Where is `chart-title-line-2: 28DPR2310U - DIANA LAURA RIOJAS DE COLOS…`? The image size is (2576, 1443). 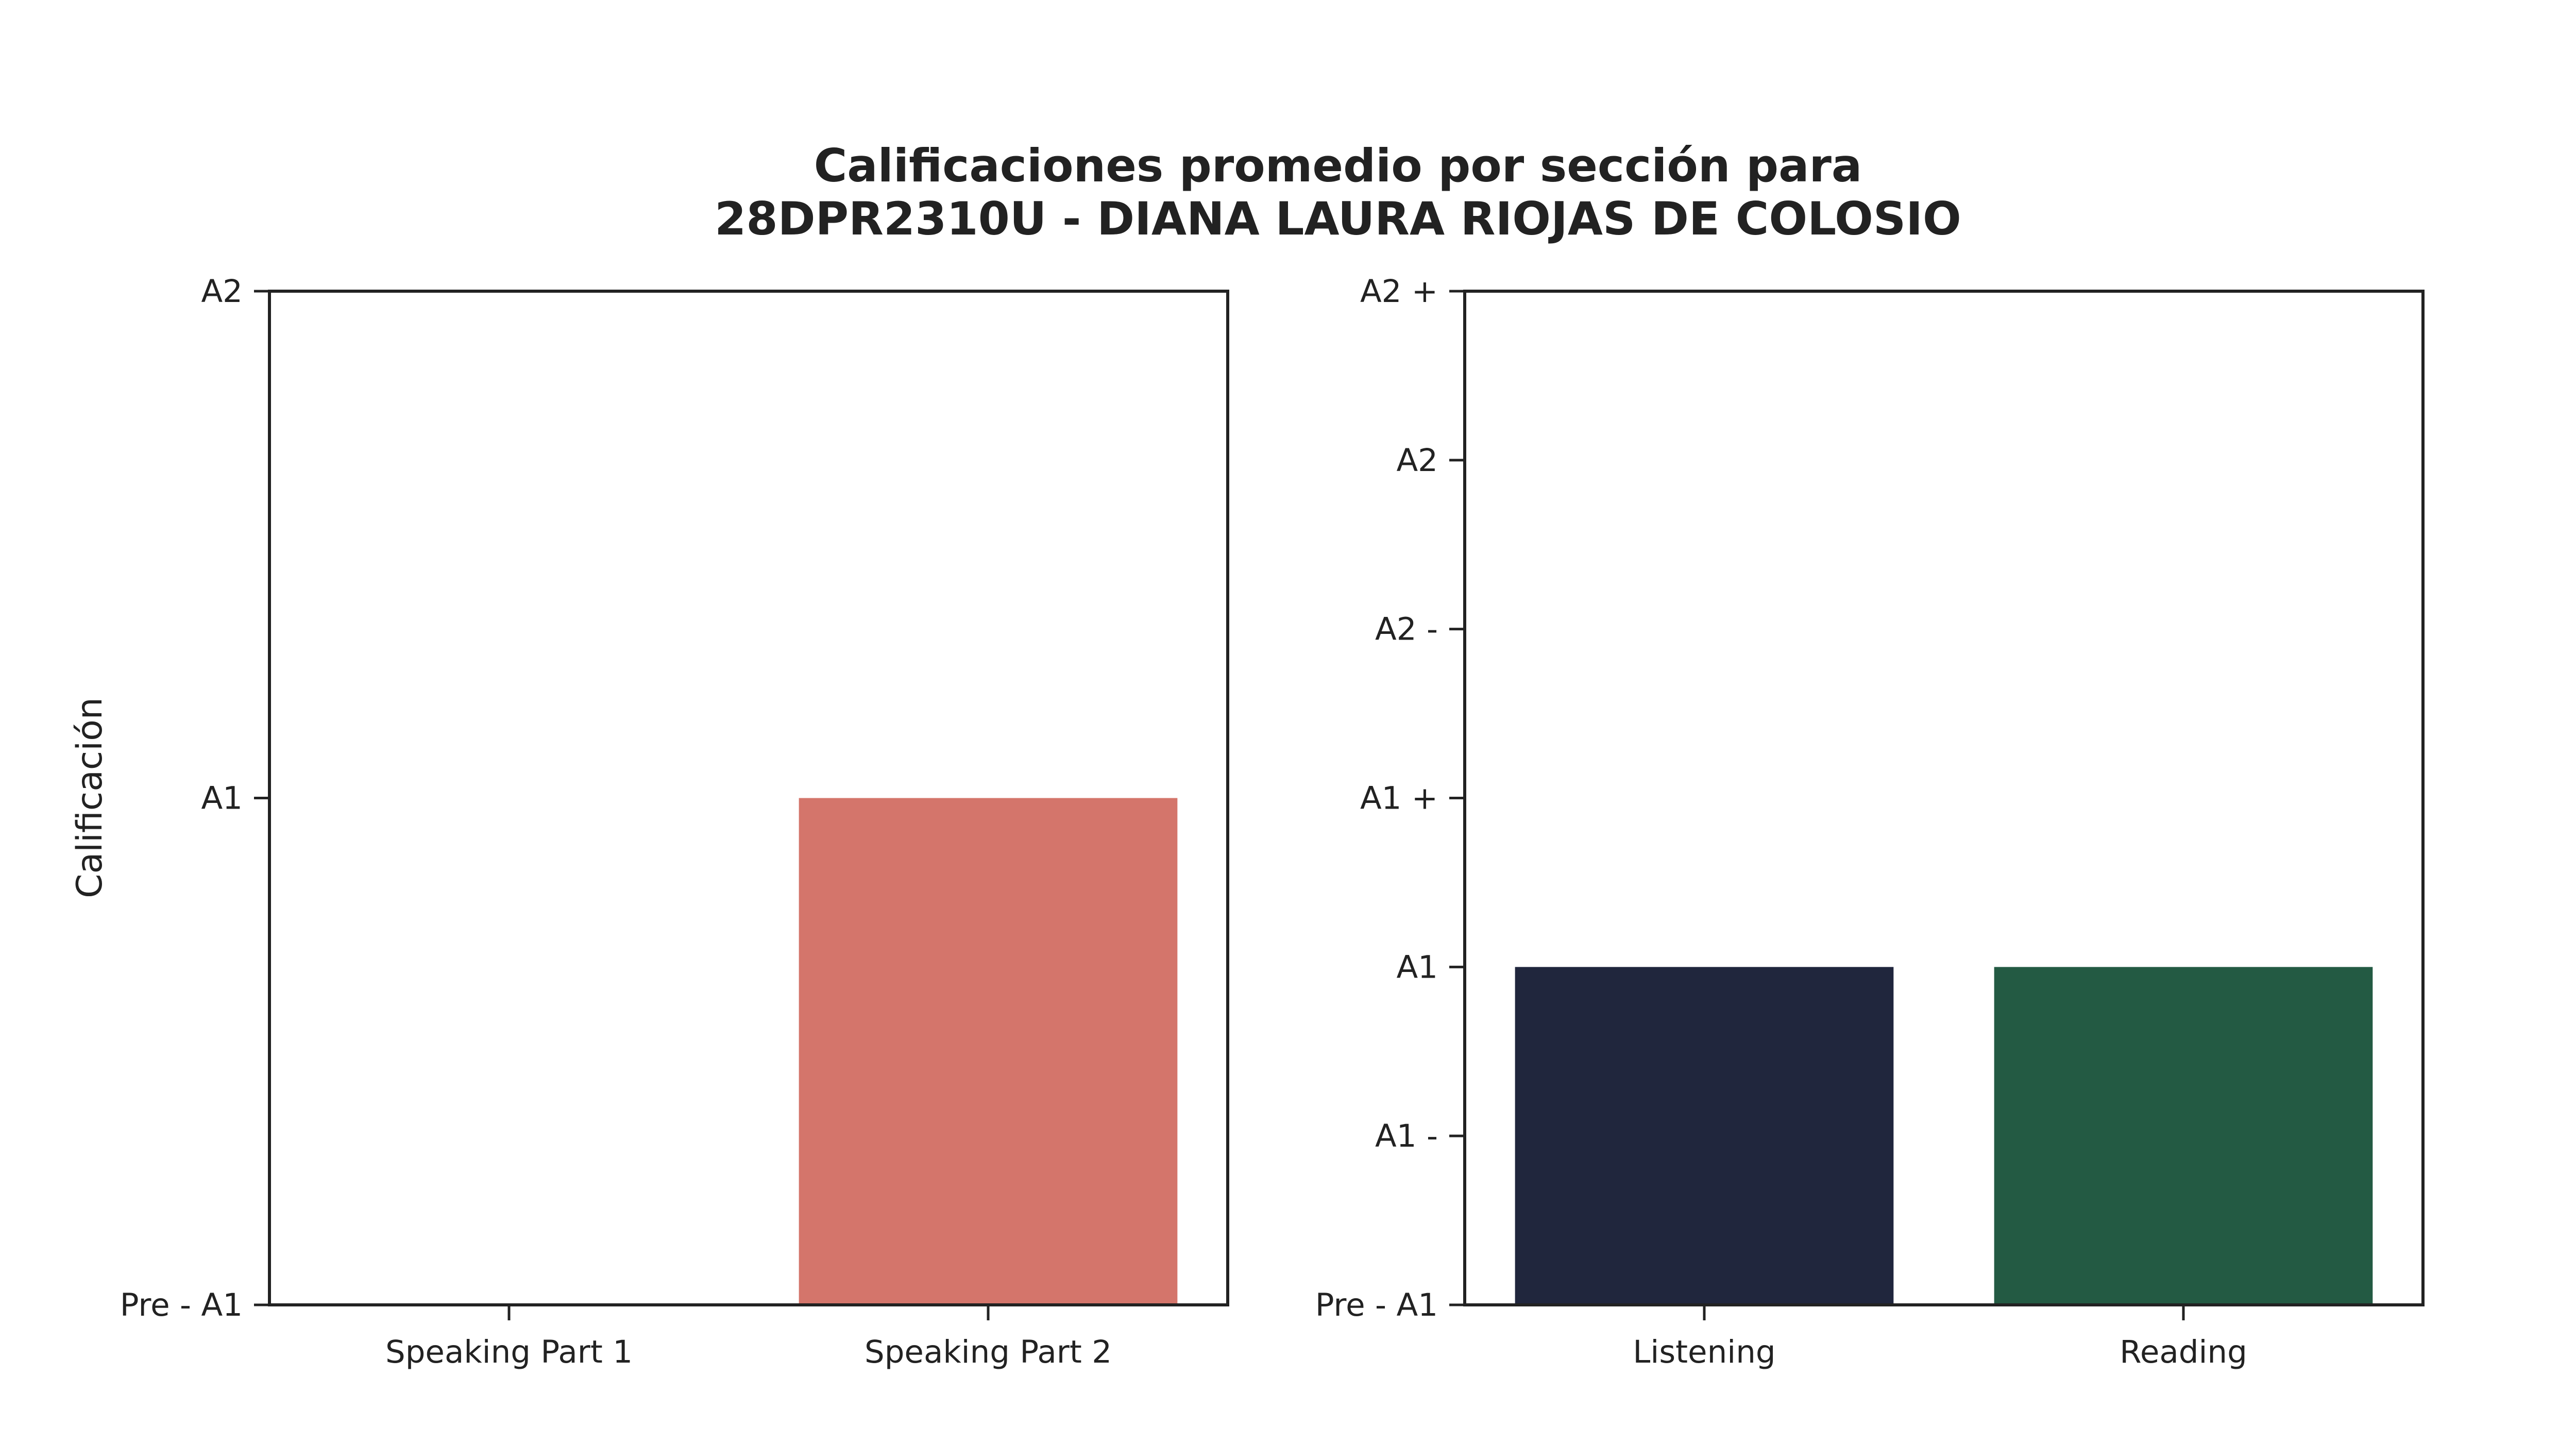 chart-title-line-2: 28DPR2310U - DIANA LAURA RIOJAS DE COLOS… is located at coordinates (1338, 218).